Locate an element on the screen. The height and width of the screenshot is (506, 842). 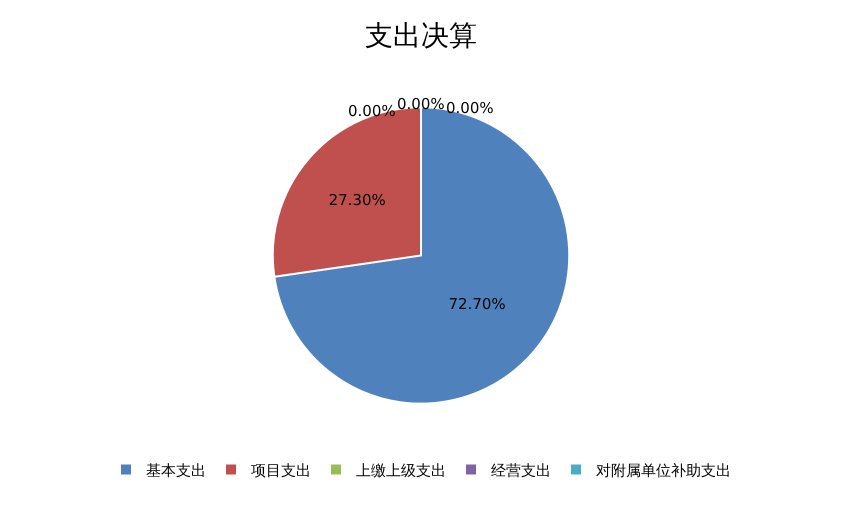
legend-label: 经营支出 is located at coordinates (521, 470).